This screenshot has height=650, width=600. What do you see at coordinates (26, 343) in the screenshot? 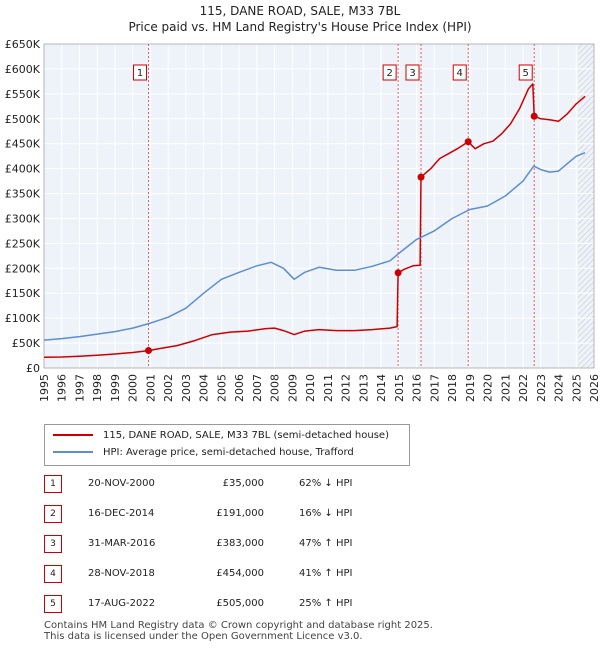
I see `y-tick-label: £50K` at bounding box center [26, 343].